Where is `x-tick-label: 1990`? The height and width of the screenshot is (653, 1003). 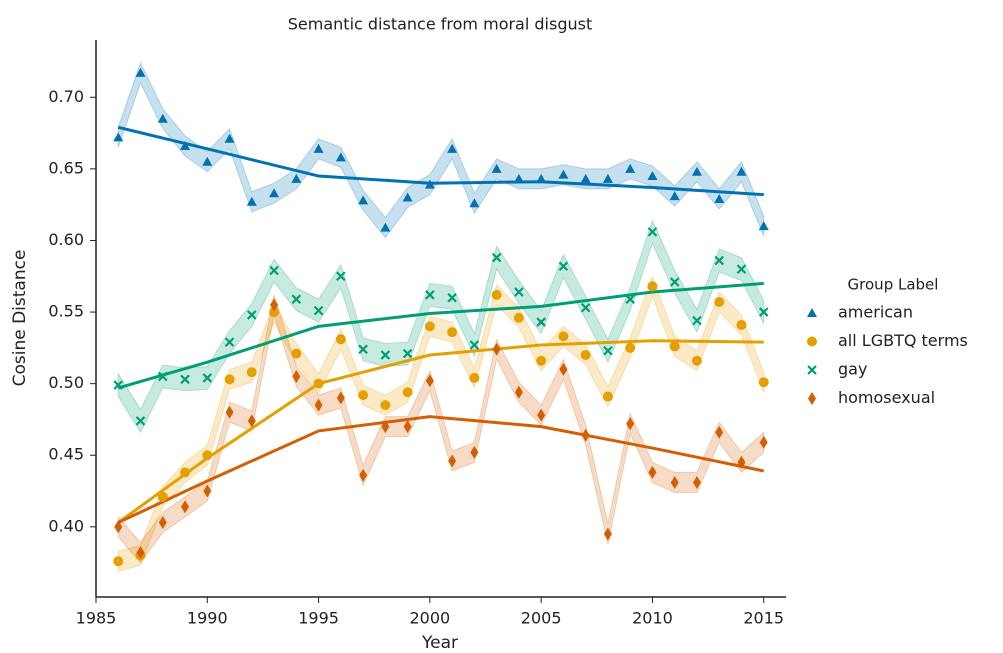
x-tick-label: 1990 is located at coordinates (207, 618).